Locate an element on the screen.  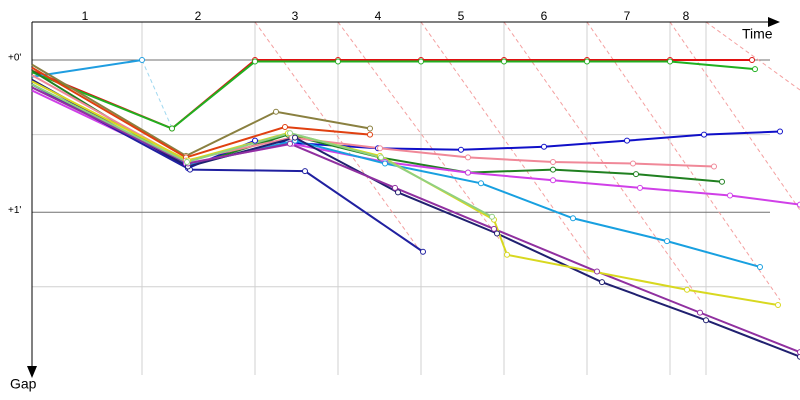
x-tick-label: 5 is located at coordinates (461, 16).